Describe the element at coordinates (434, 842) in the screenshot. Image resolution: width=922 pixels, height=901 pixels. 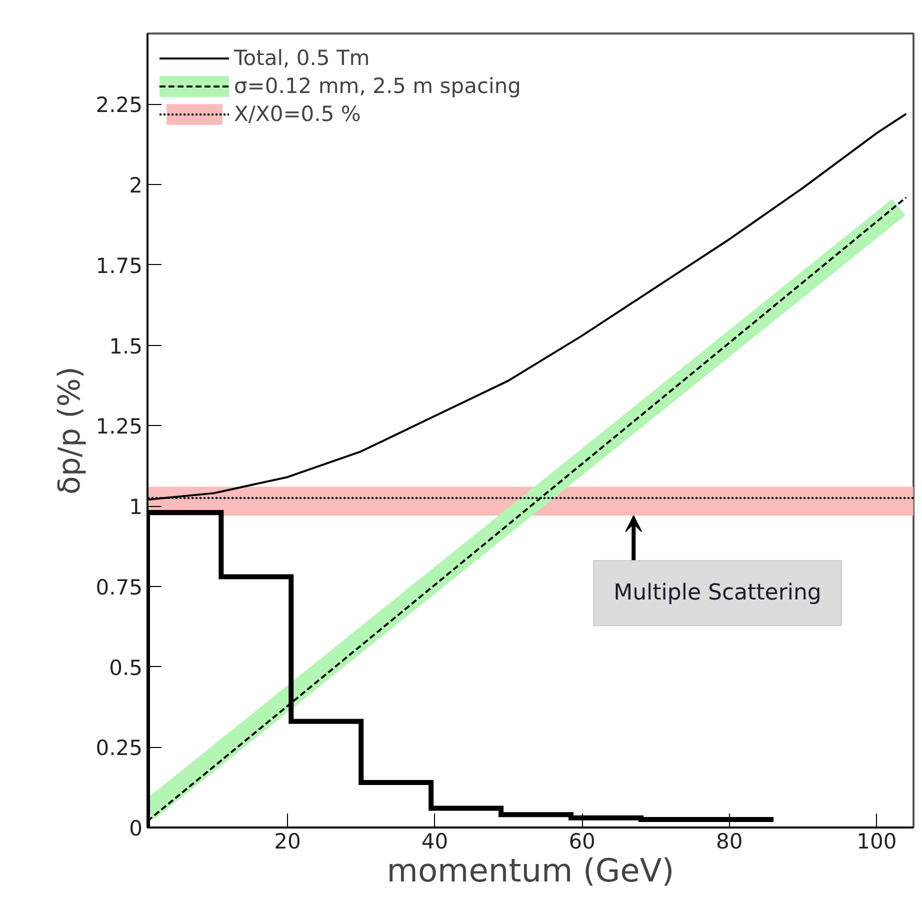
I see `x-tick-label: 40` at that location.